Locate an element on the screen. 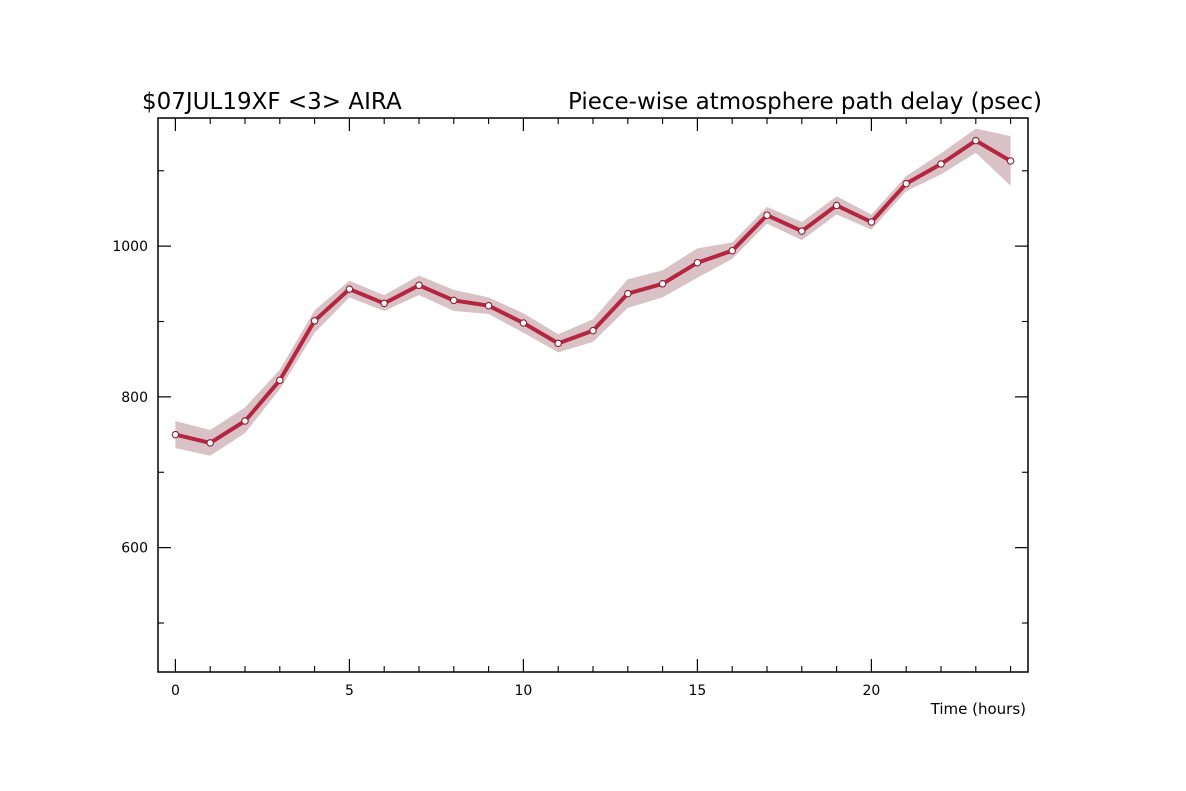  x-tick-label: 5 is located at coordinates (349, 691).